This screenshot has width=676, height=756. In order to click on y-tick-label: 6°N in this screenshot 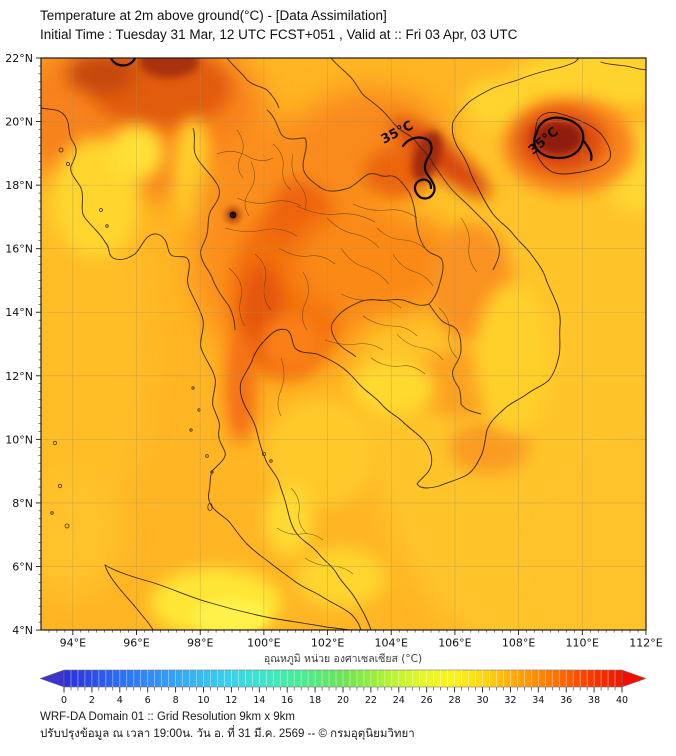, I will do `click(22, 566)`.